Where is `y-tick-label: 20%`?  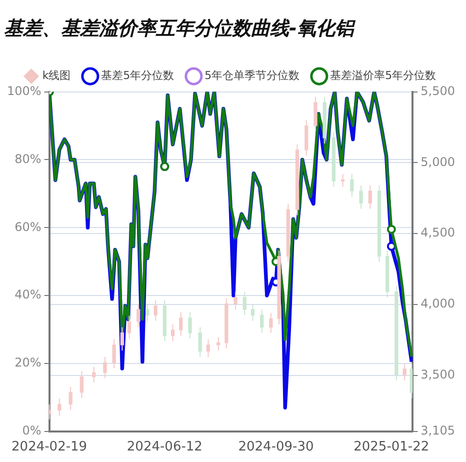 y-tick-label: 20% is located at coordinates (28, 363).